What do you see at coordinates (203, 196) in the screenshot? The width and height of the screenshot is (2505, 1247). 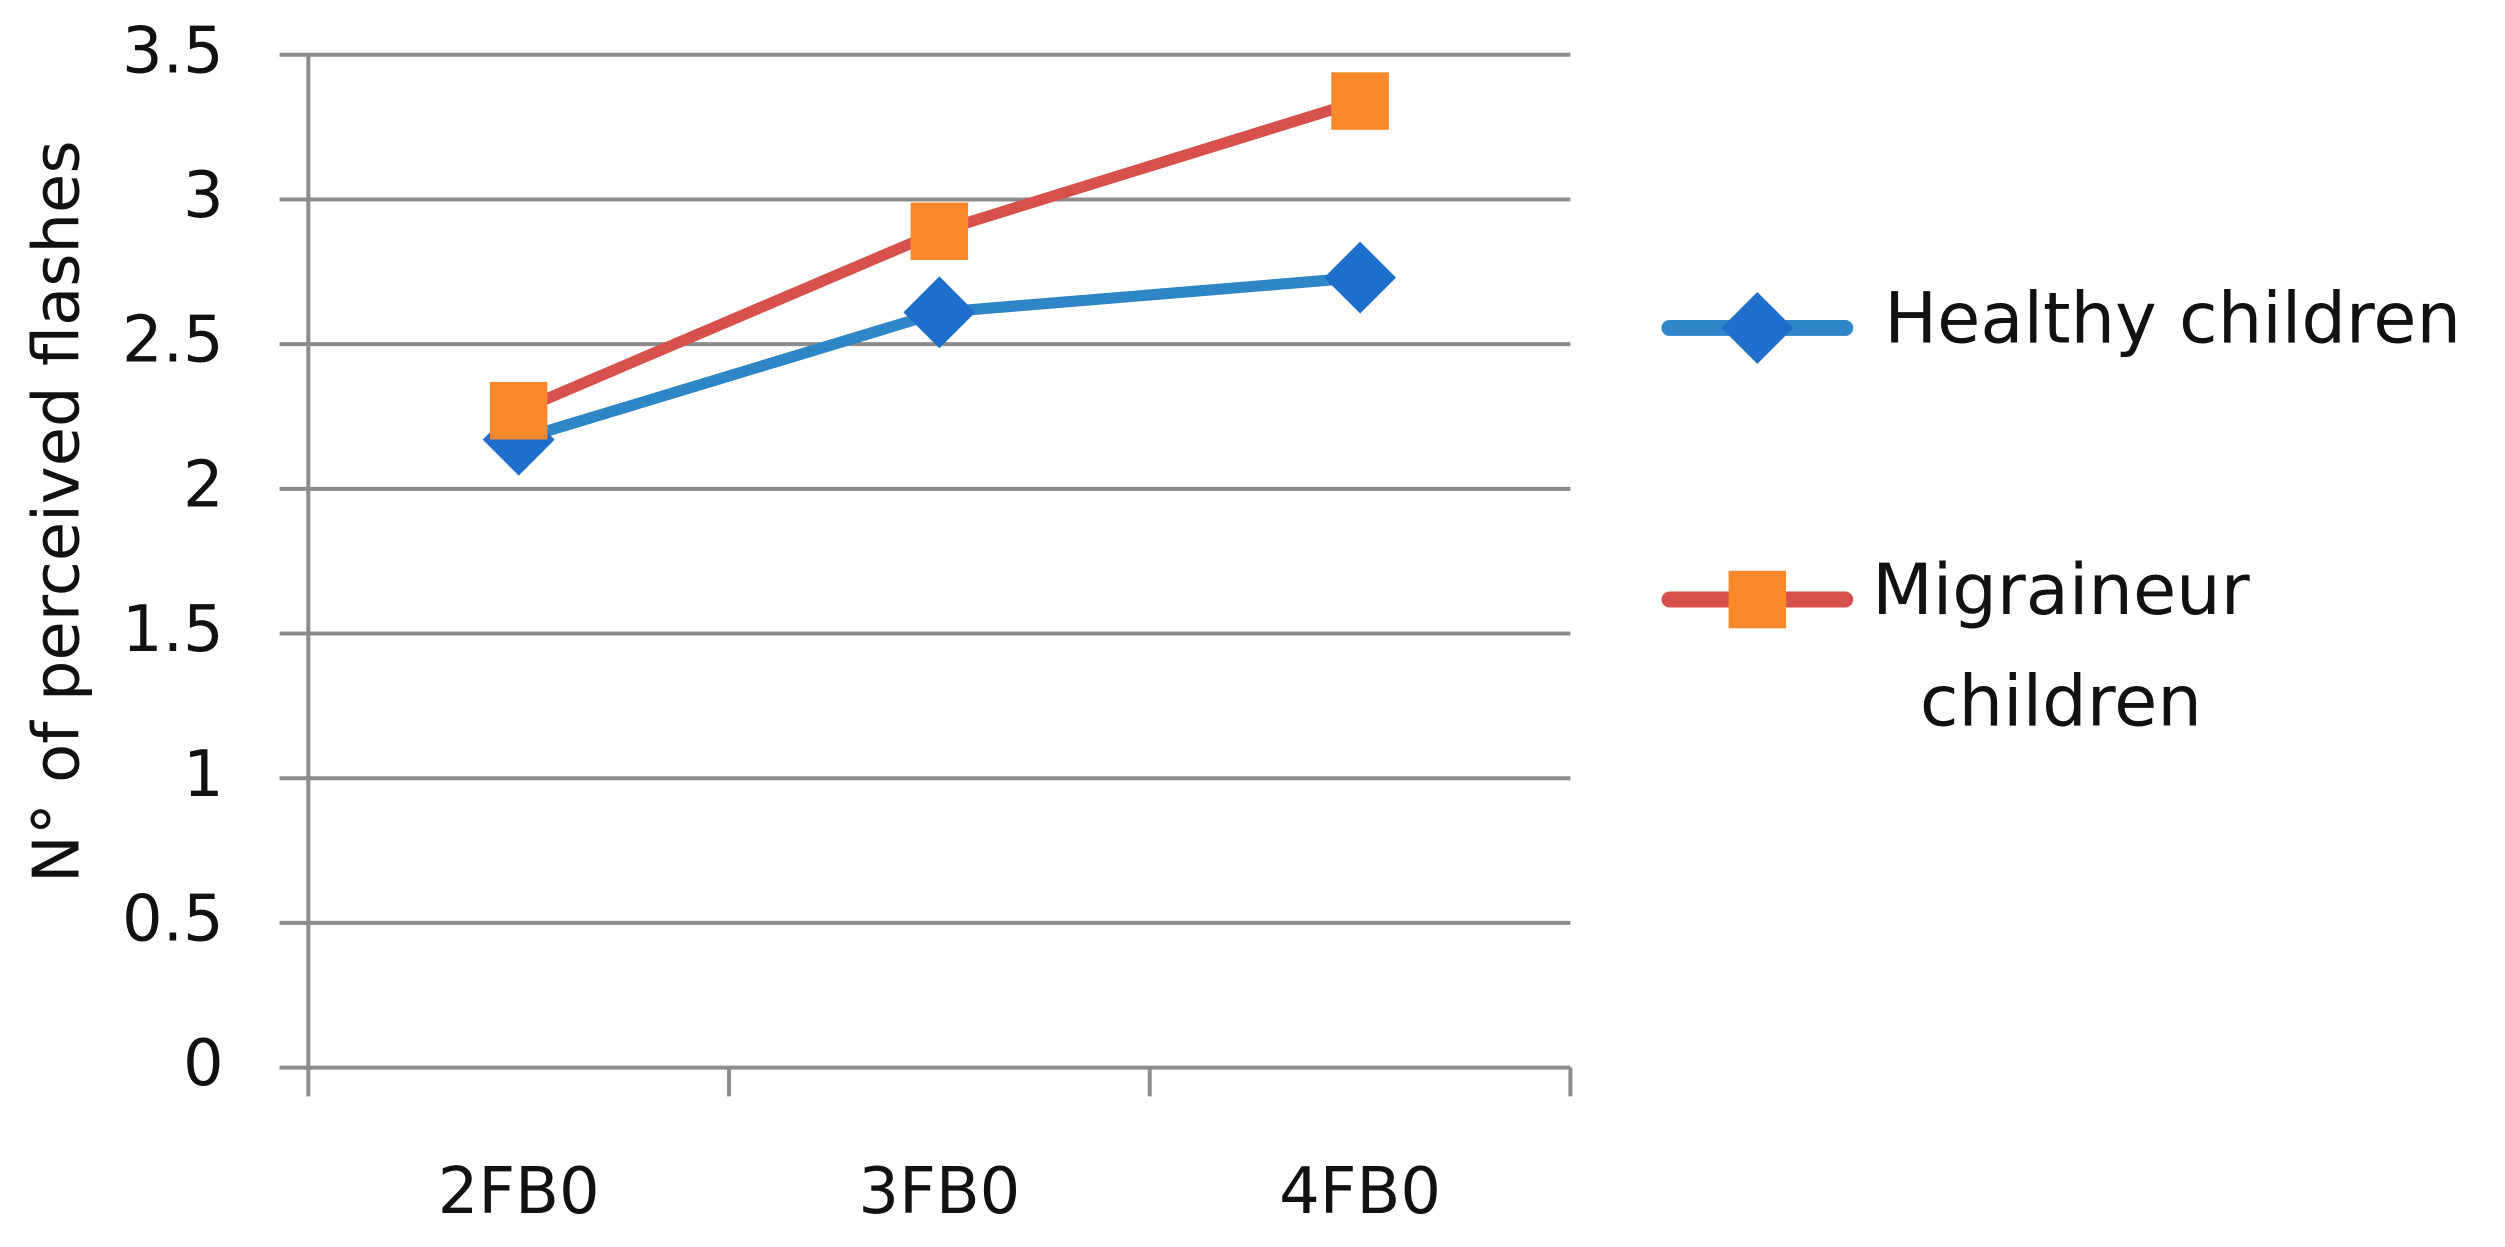 I see `y-tick-label: 3` at bounding box center [203, 196].